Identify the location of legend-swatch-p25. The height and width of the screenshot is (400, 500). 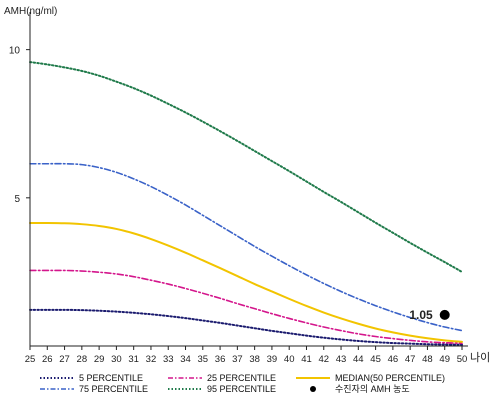
(185, 377).